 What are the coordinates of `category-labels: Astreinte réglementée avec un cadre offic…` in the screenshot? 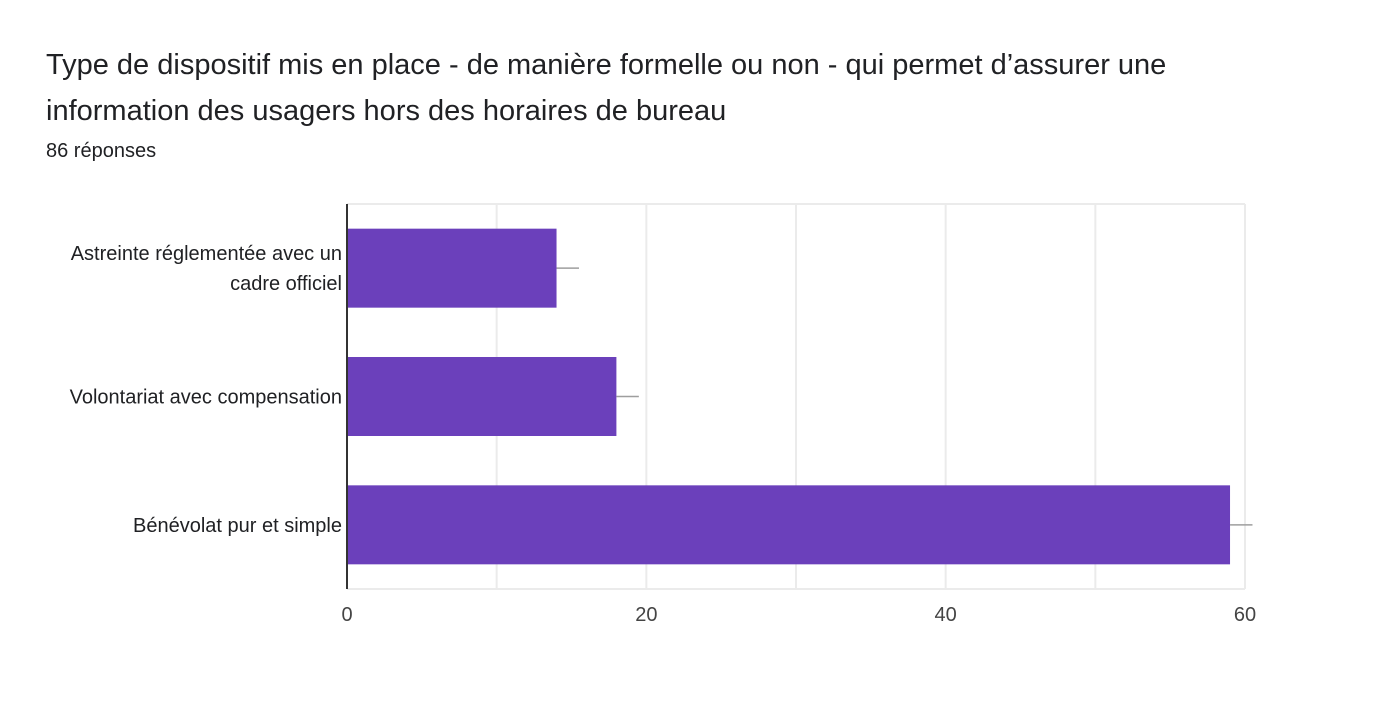 It's located at (206, 390).